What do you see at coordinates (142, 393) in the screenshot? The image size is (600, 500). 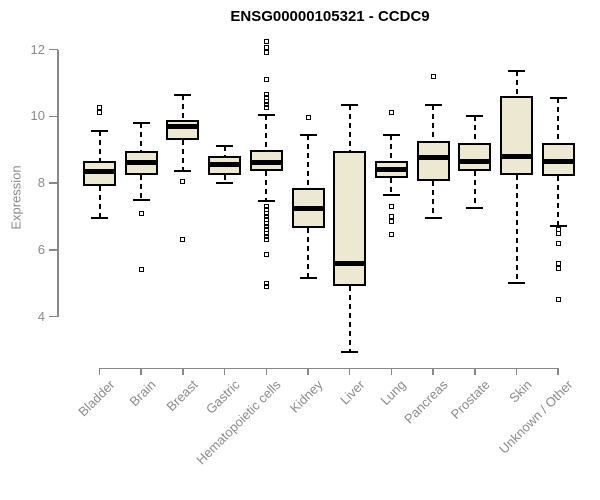 I see `x-axis-tick-label: Brain` at bounding box center [142, 393].